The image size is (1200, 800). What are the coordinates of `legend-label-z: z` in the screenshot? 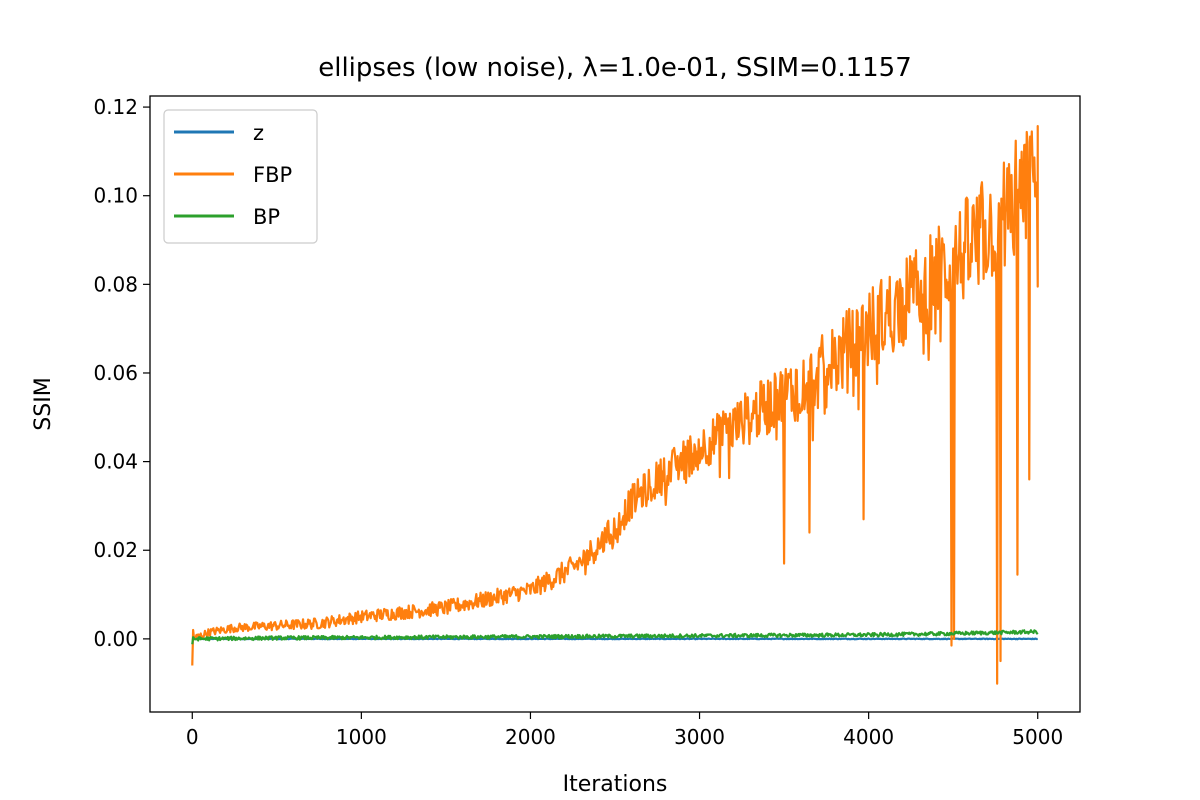 It's located at (258, 133).